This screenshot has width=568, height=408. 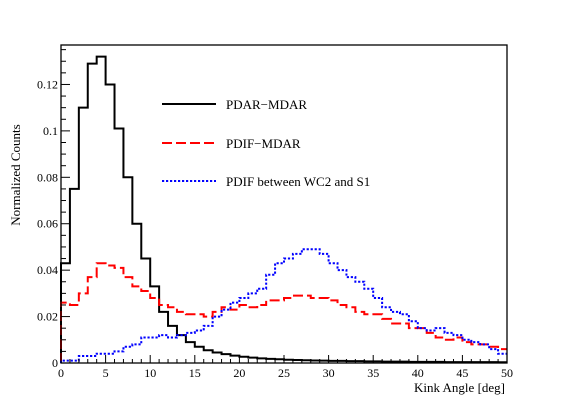 I want to click on y-tick-label: 0.06, so click(x=47, y=224).